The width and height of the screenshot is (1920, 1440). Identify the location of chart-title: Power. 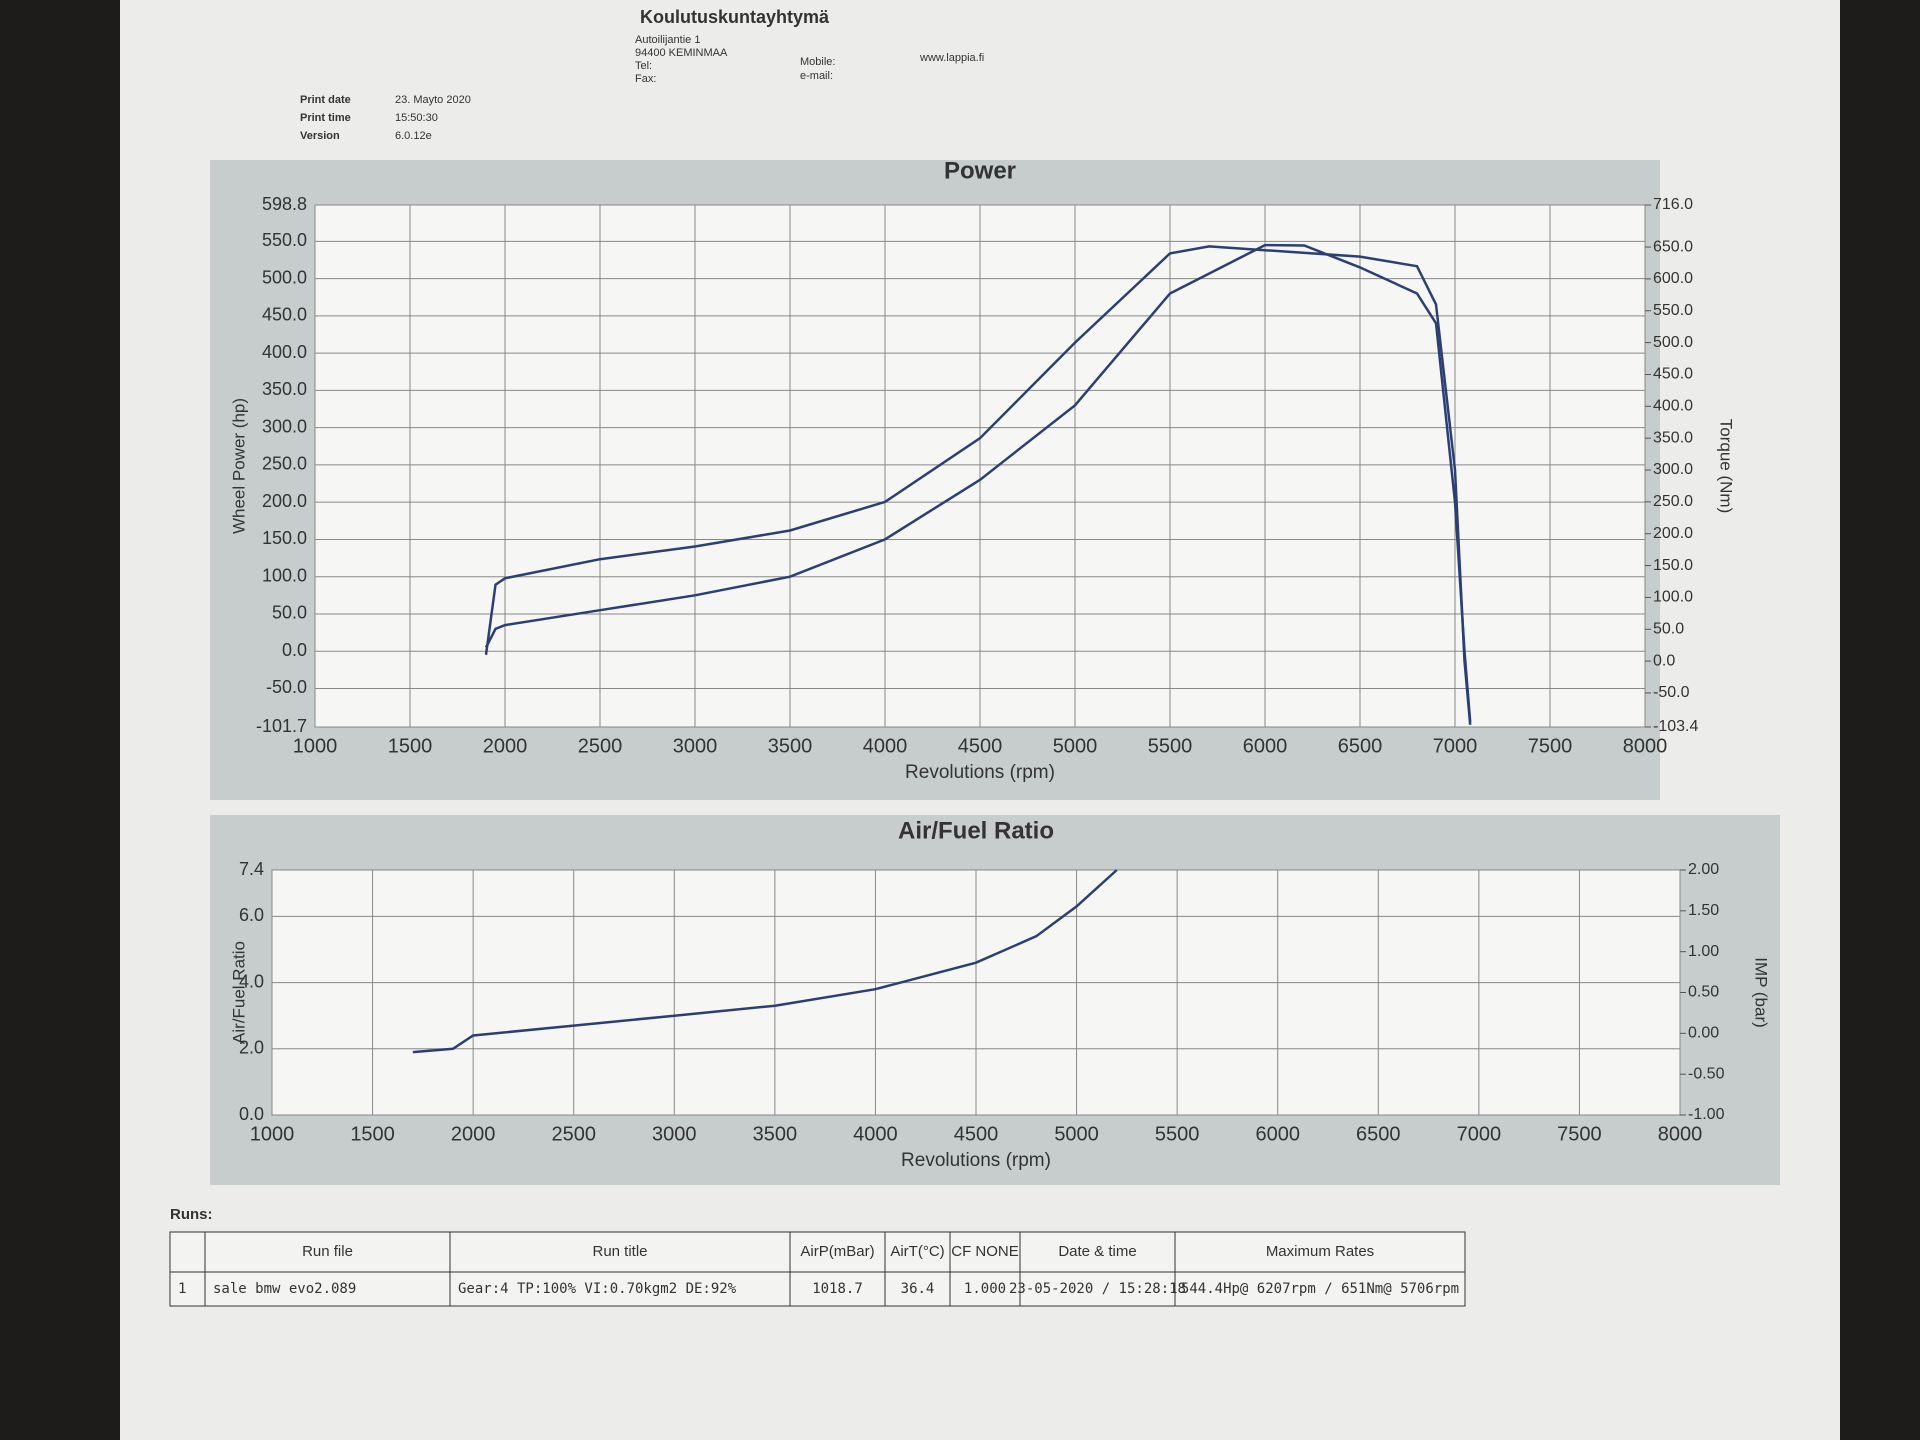
(980, 170).